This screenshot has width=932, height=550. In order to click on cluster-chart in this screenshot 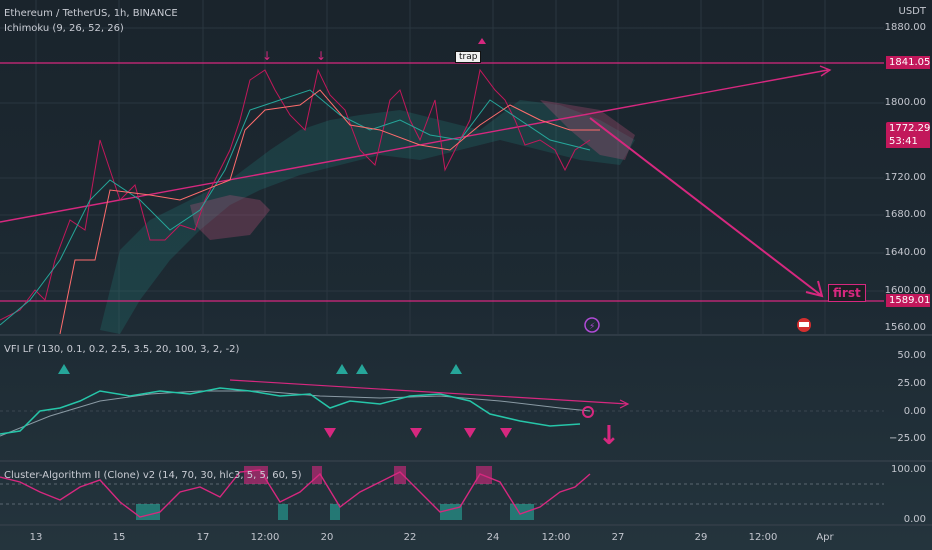, I will do `click(442, 493)`.